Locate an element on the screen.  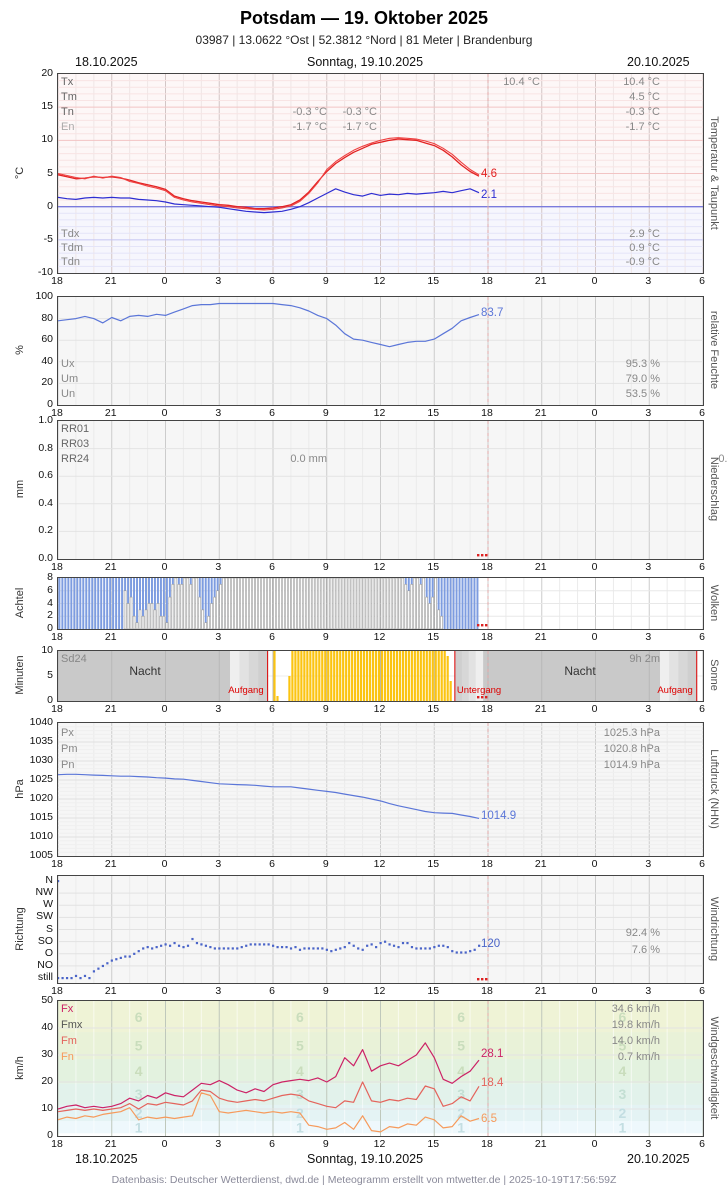
y-tick-temp: -10 is located at coordinates (45, 272).